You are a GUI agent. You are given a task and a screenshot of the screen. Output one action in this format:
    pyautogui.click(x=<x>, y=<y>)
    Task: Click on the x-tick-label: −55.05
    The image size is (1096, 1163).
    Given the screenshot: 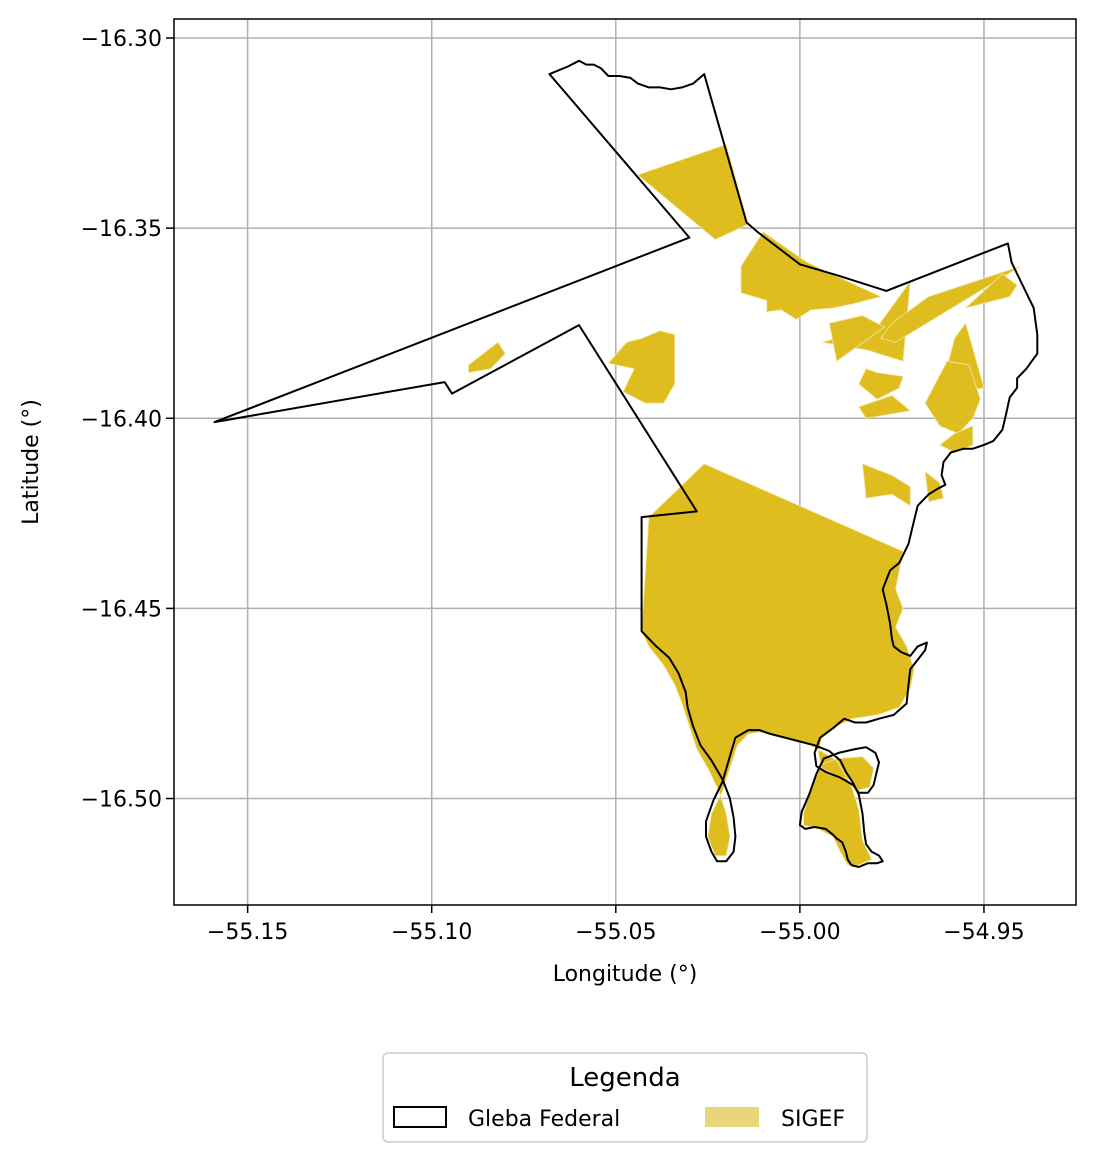 What is the action you would take?
    pyautogui.click(x=615, y=932)
    